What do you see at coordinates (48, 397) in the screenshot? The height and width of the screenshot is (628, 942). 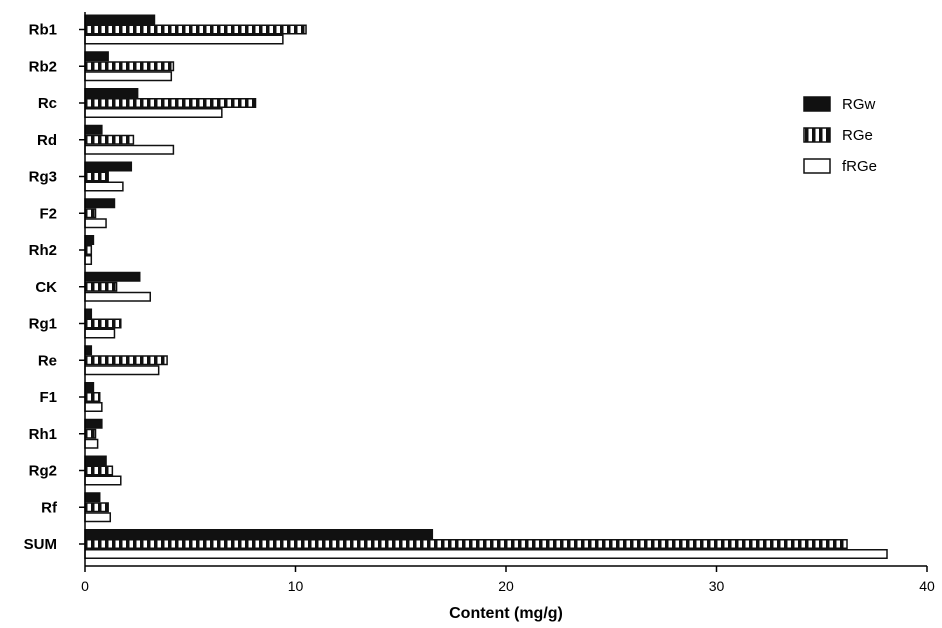 I see `category-label: F1` at bounding box center [48, 397].